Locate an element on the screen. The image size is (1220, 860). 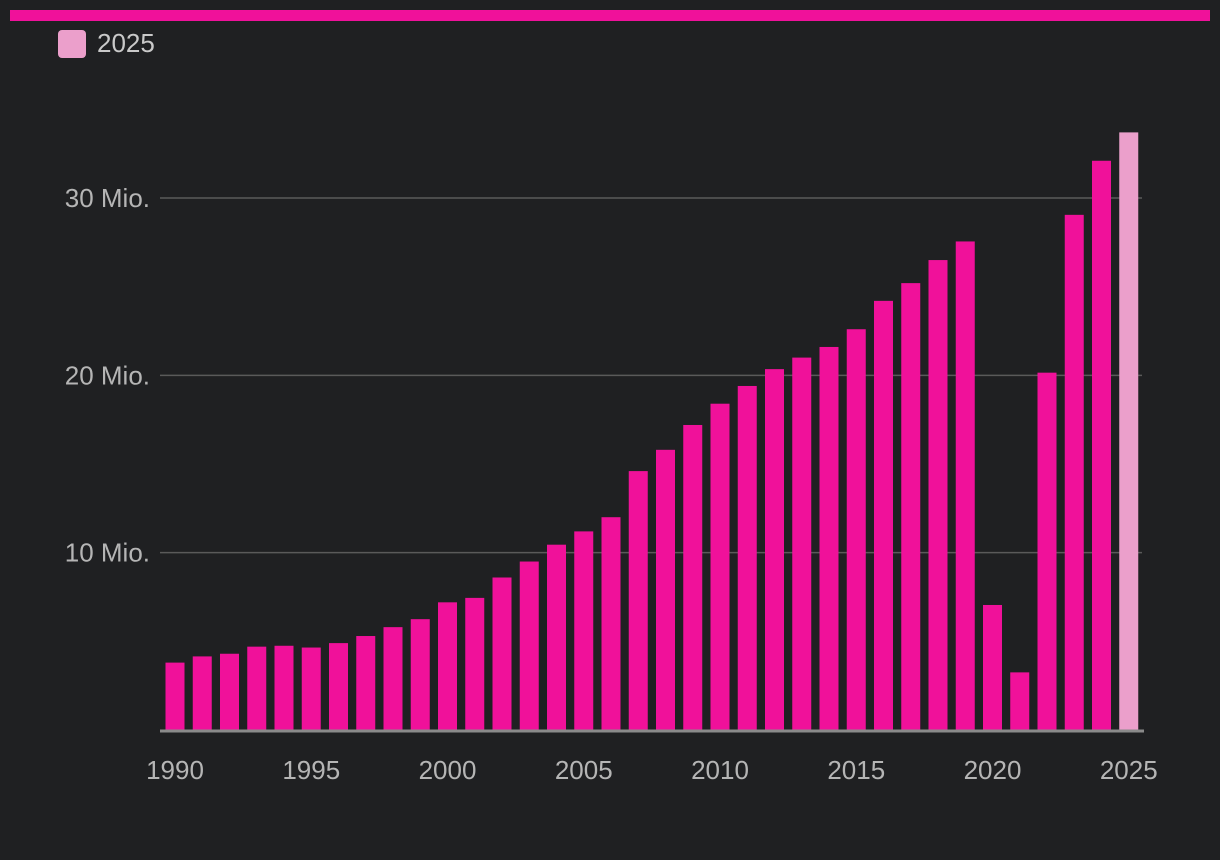
bar-1998 is located at coordinates (393, 678).